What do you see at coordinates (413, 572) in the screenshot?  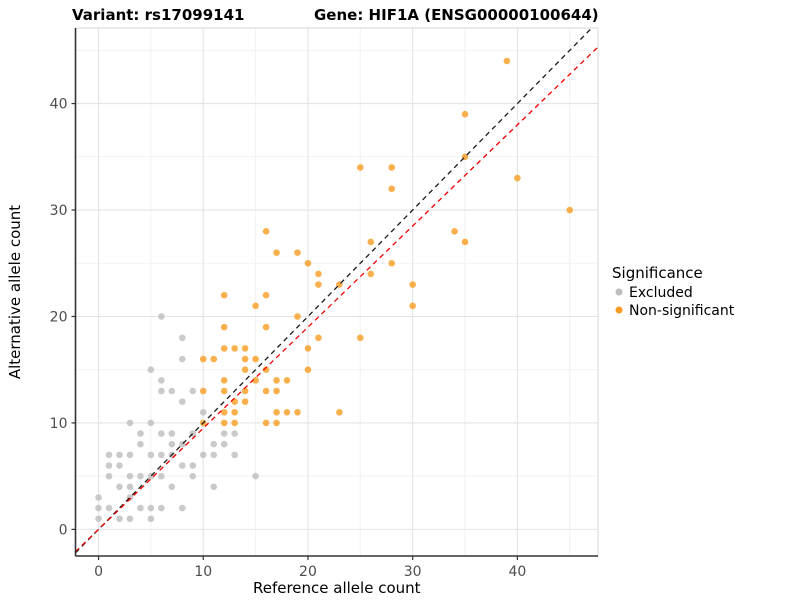 I see `x-tick-label: 30` at bounding box center [413, 572].